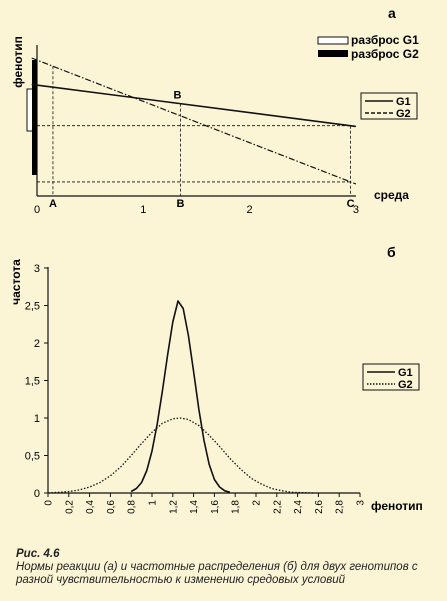 The width and height of the screenshot is (447, 601). Describe the element at coordinates (132, 507) in the screenshot. I see `panel-b-x-tick-label: 0,8` at that location.